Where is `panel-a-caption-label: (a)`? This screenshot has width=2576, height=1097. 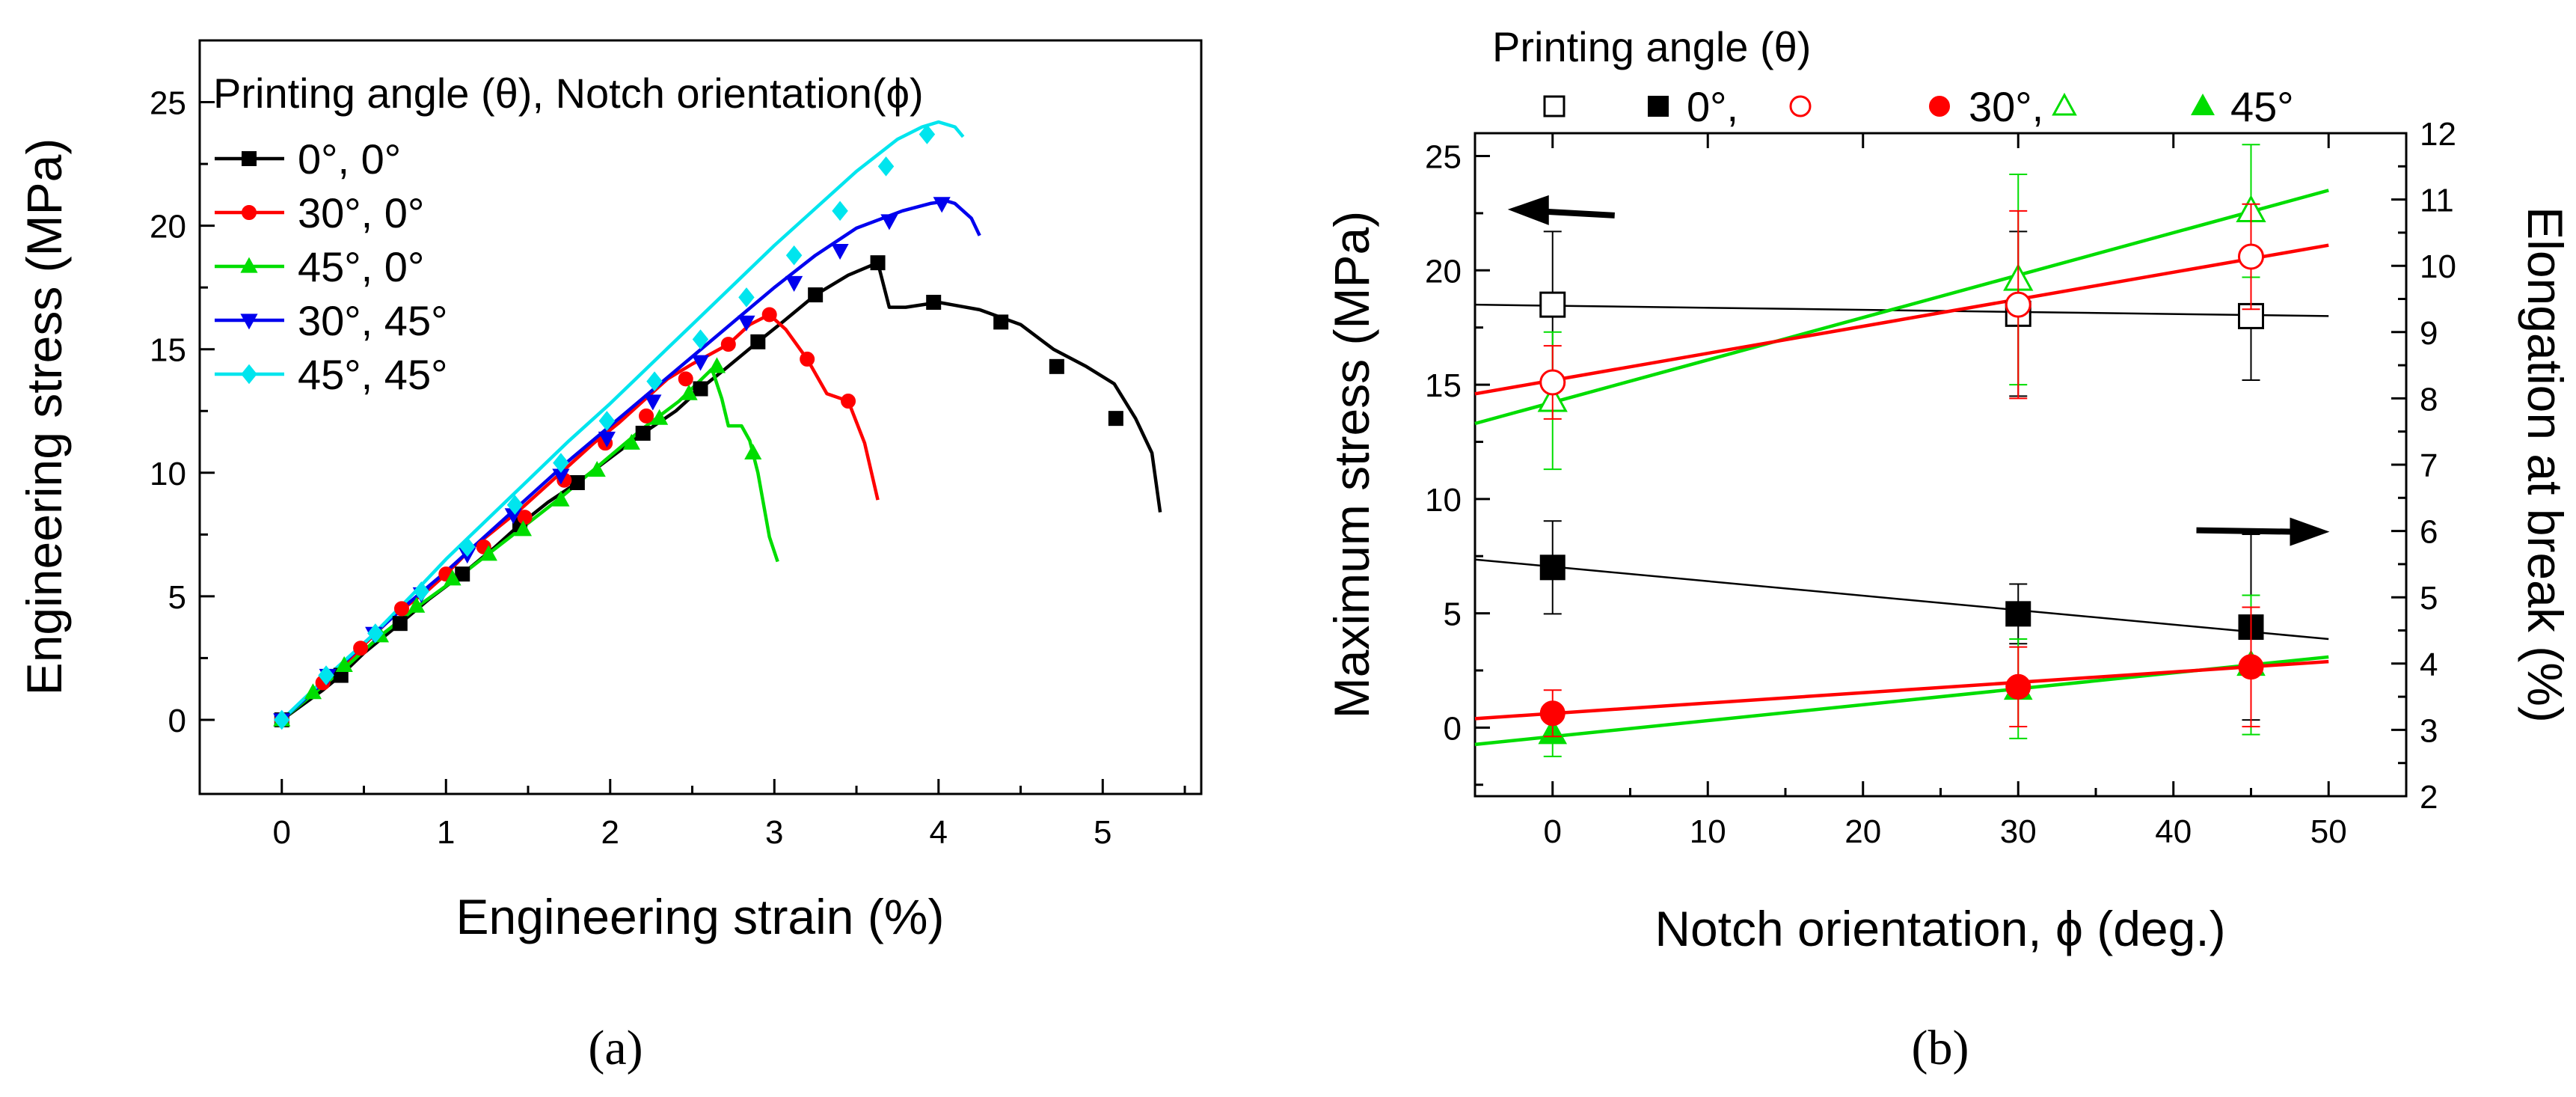
panel-a-caption-label: (a) is located at coordinates (615, 1048).